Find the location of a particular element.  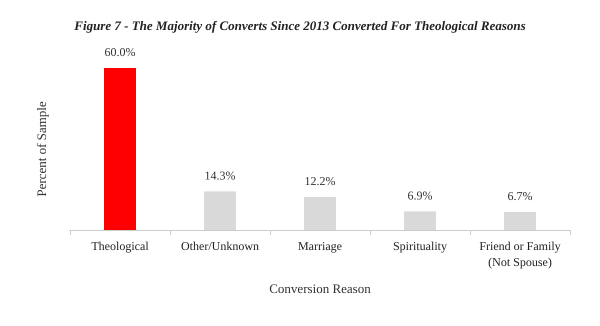

chart-title: Figure 7 - The Majority of Converts Since 2013 Converted For Theological Reasons is located at coordinates (299, 25).